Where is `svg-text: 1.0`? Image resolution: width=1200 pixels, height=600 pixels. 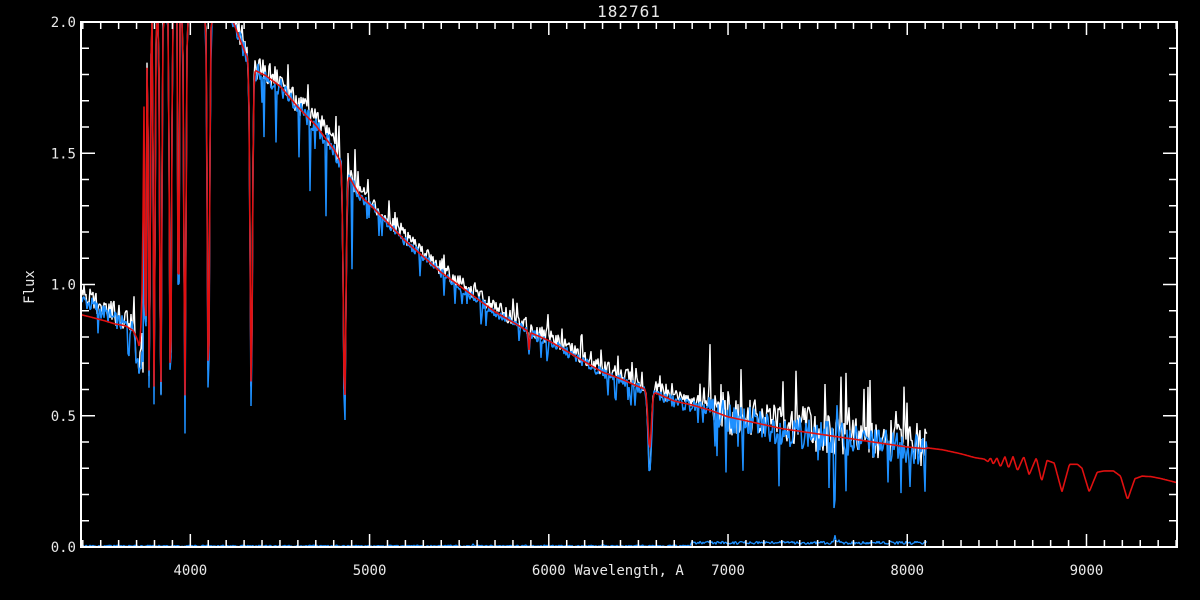 svg-text: 1.0 is located at coordinates (63, 286).